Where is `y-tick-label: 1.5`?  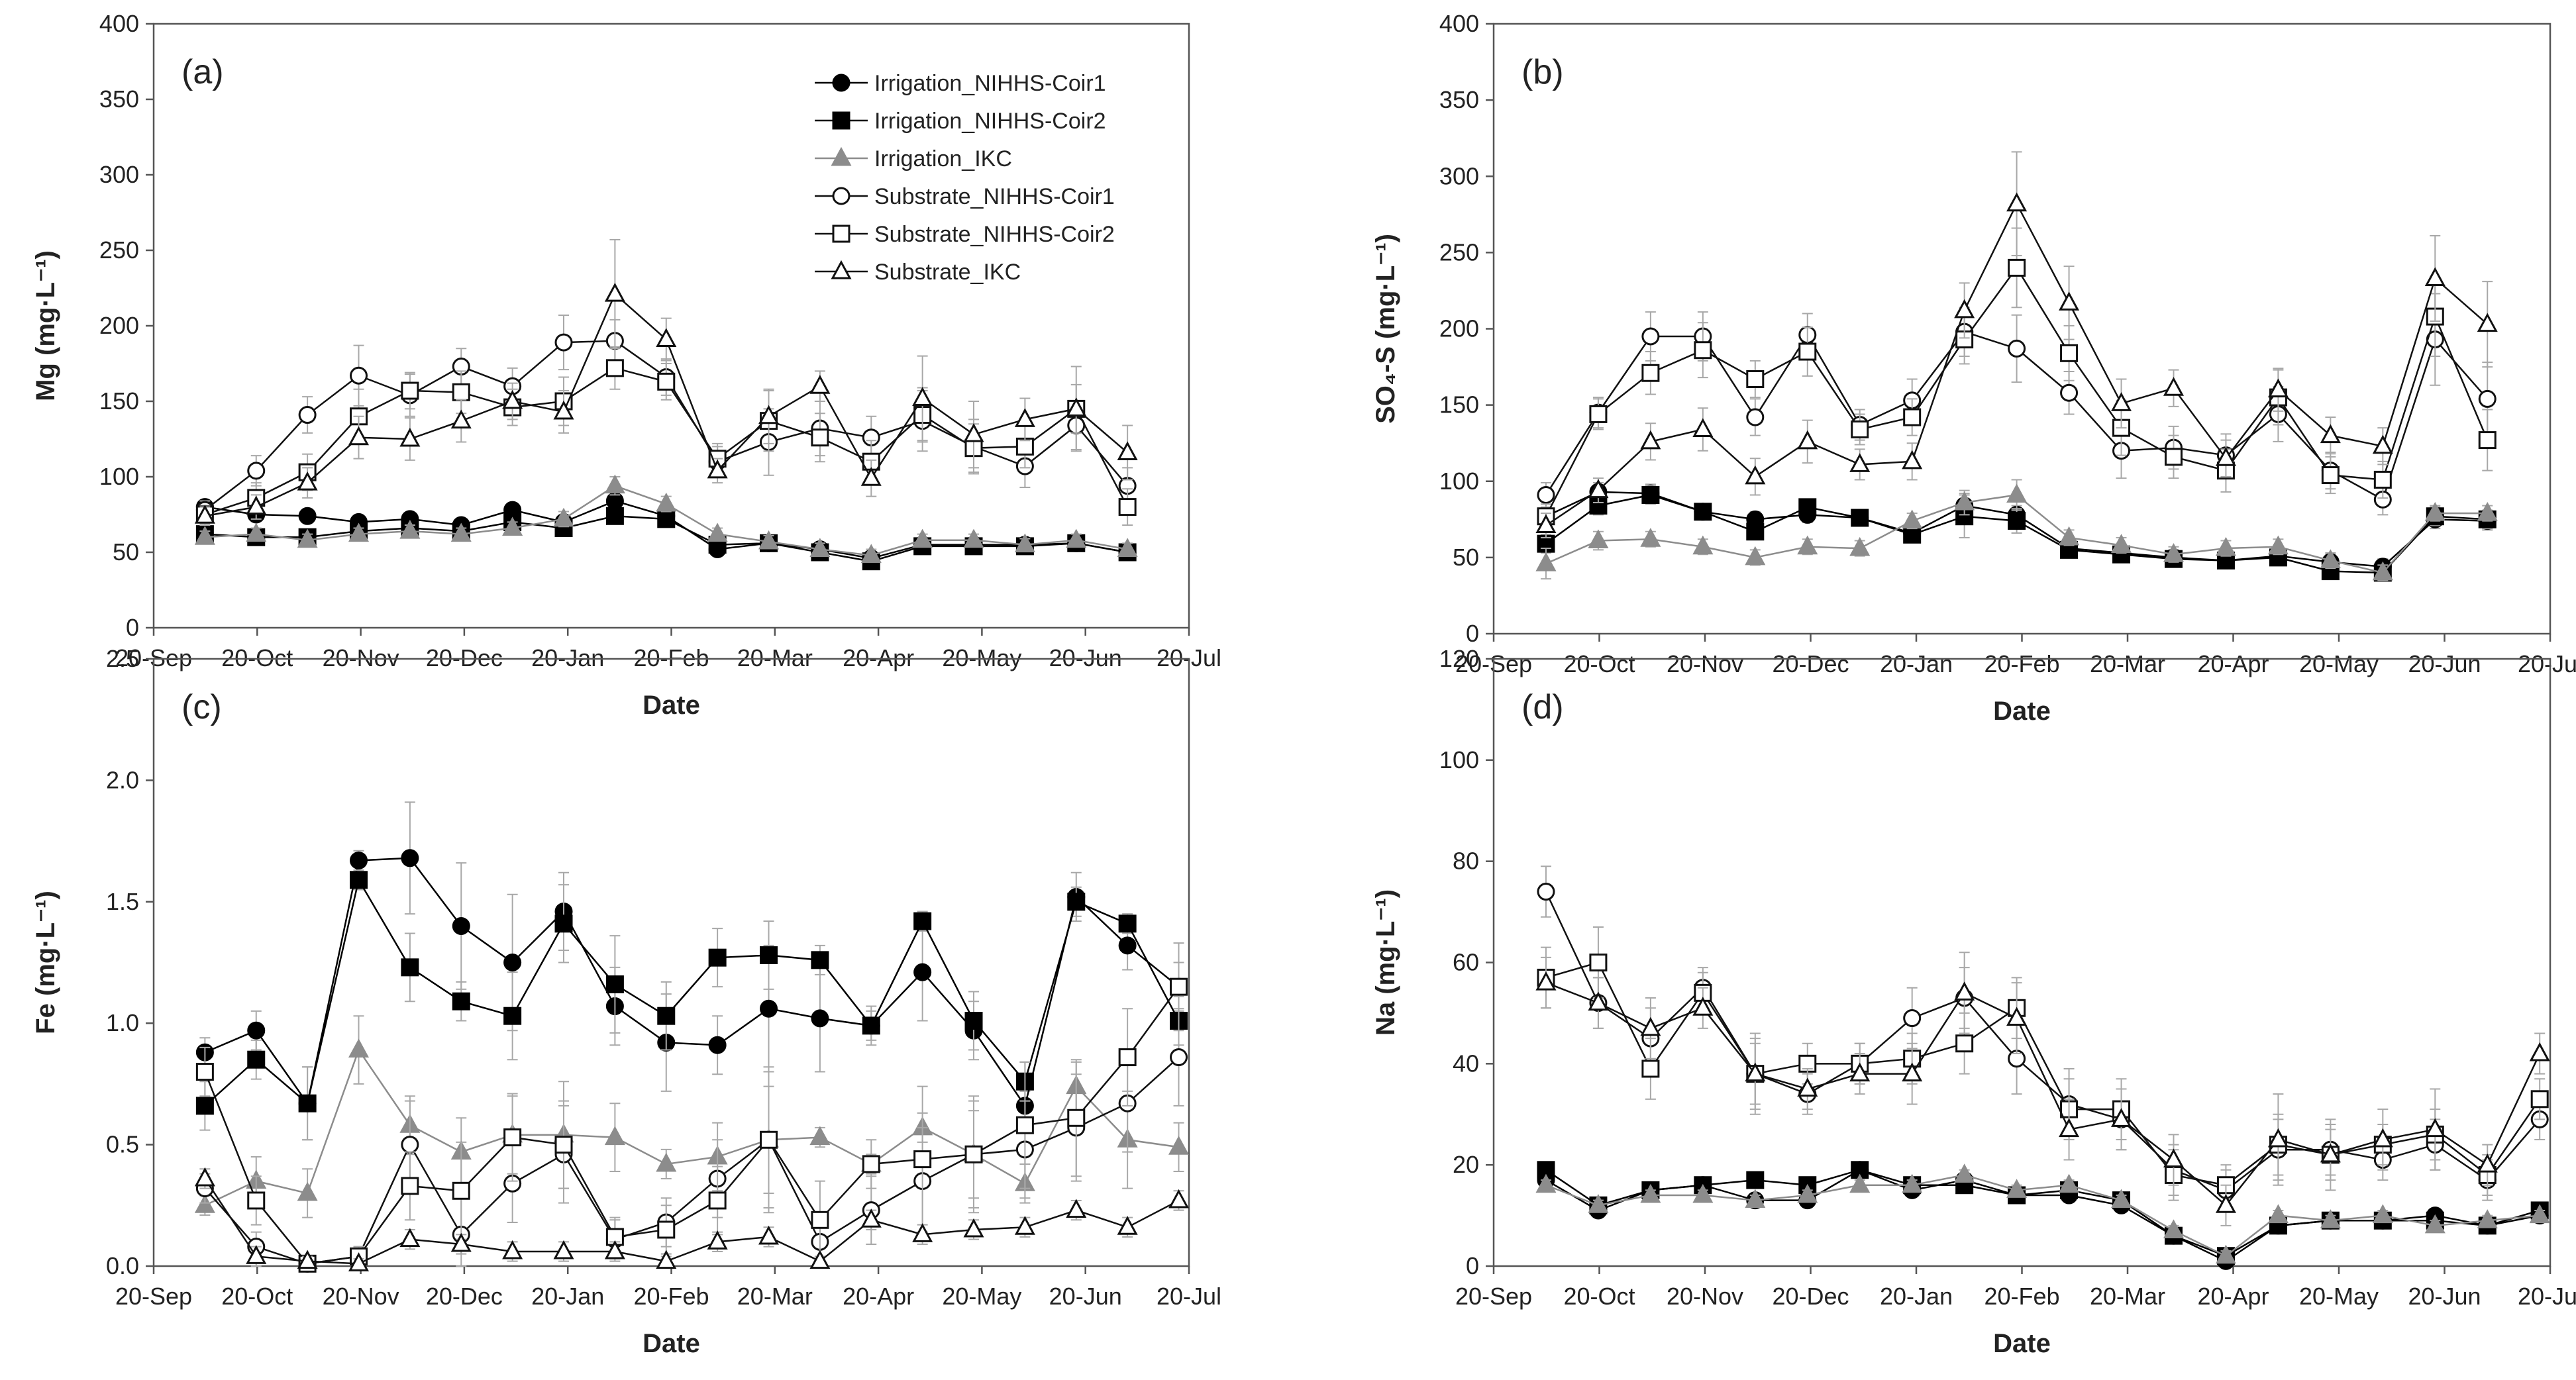
y-tick-label: 1.5 is located at coordinates (122, 901).